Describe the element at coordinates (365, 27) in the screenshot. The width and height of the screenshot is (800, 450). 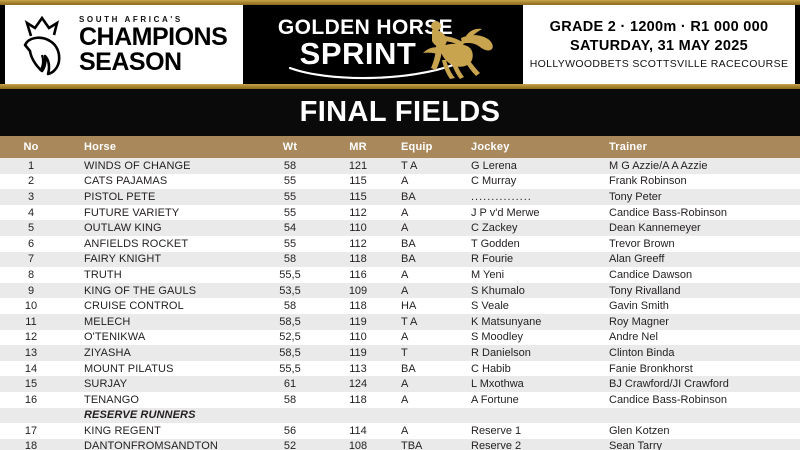
I see `event-logo-line-1: GOLDEN HORSE` at that location.